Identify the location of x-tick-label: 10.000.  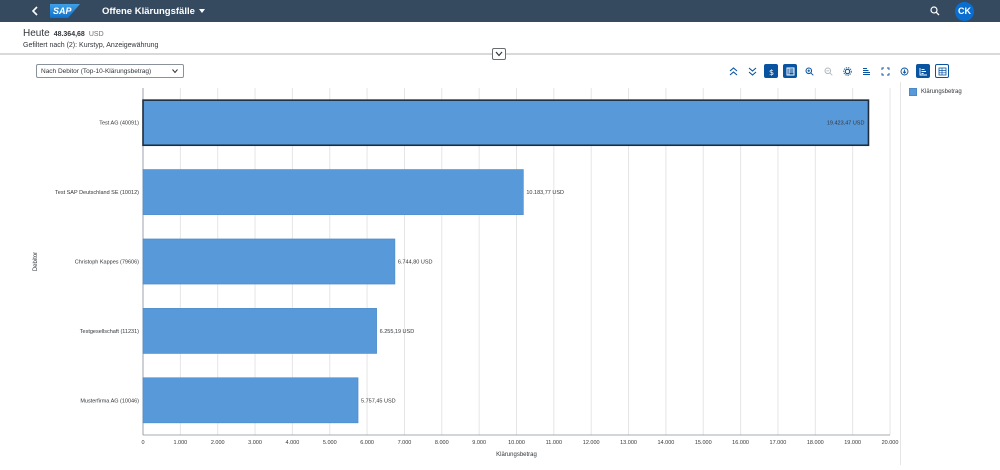
(516, 443).